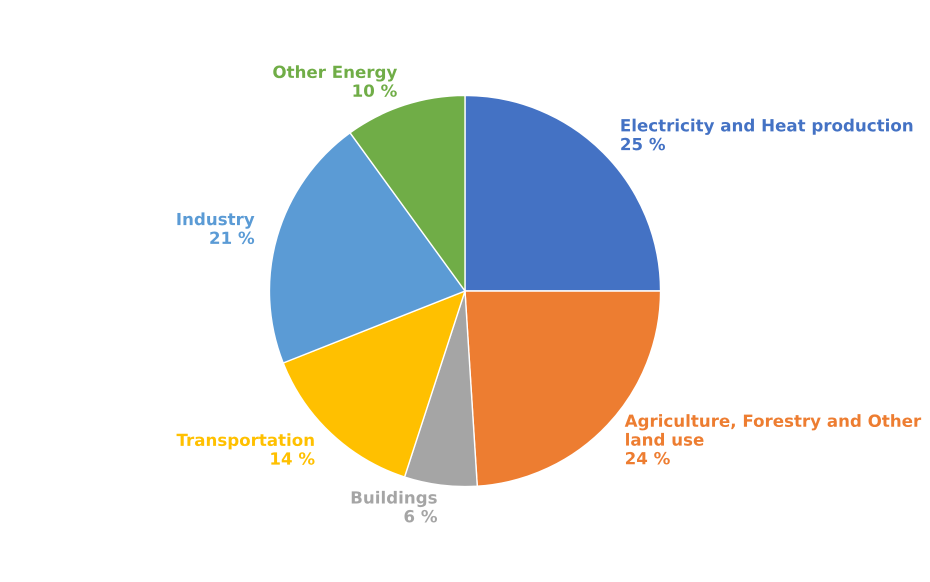 The width and height of the screenshot is (930, 582). I want to click on data-label: 24 %, so click(648, 458).